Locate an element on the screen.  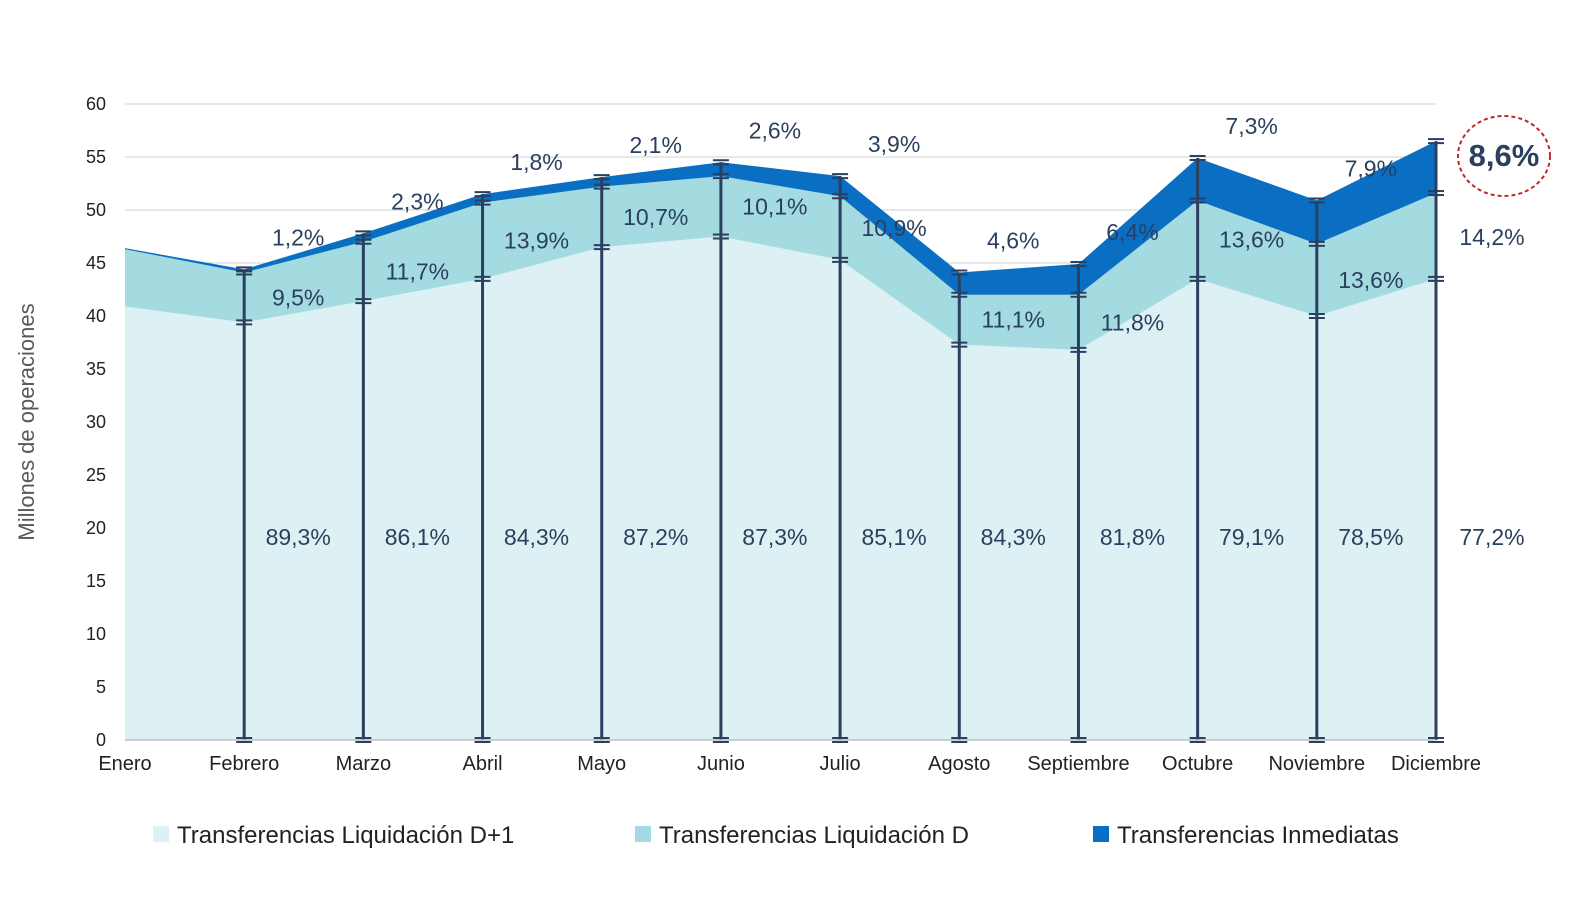
x-tick-label: Diciembre is located at coordinates (1436, 764).